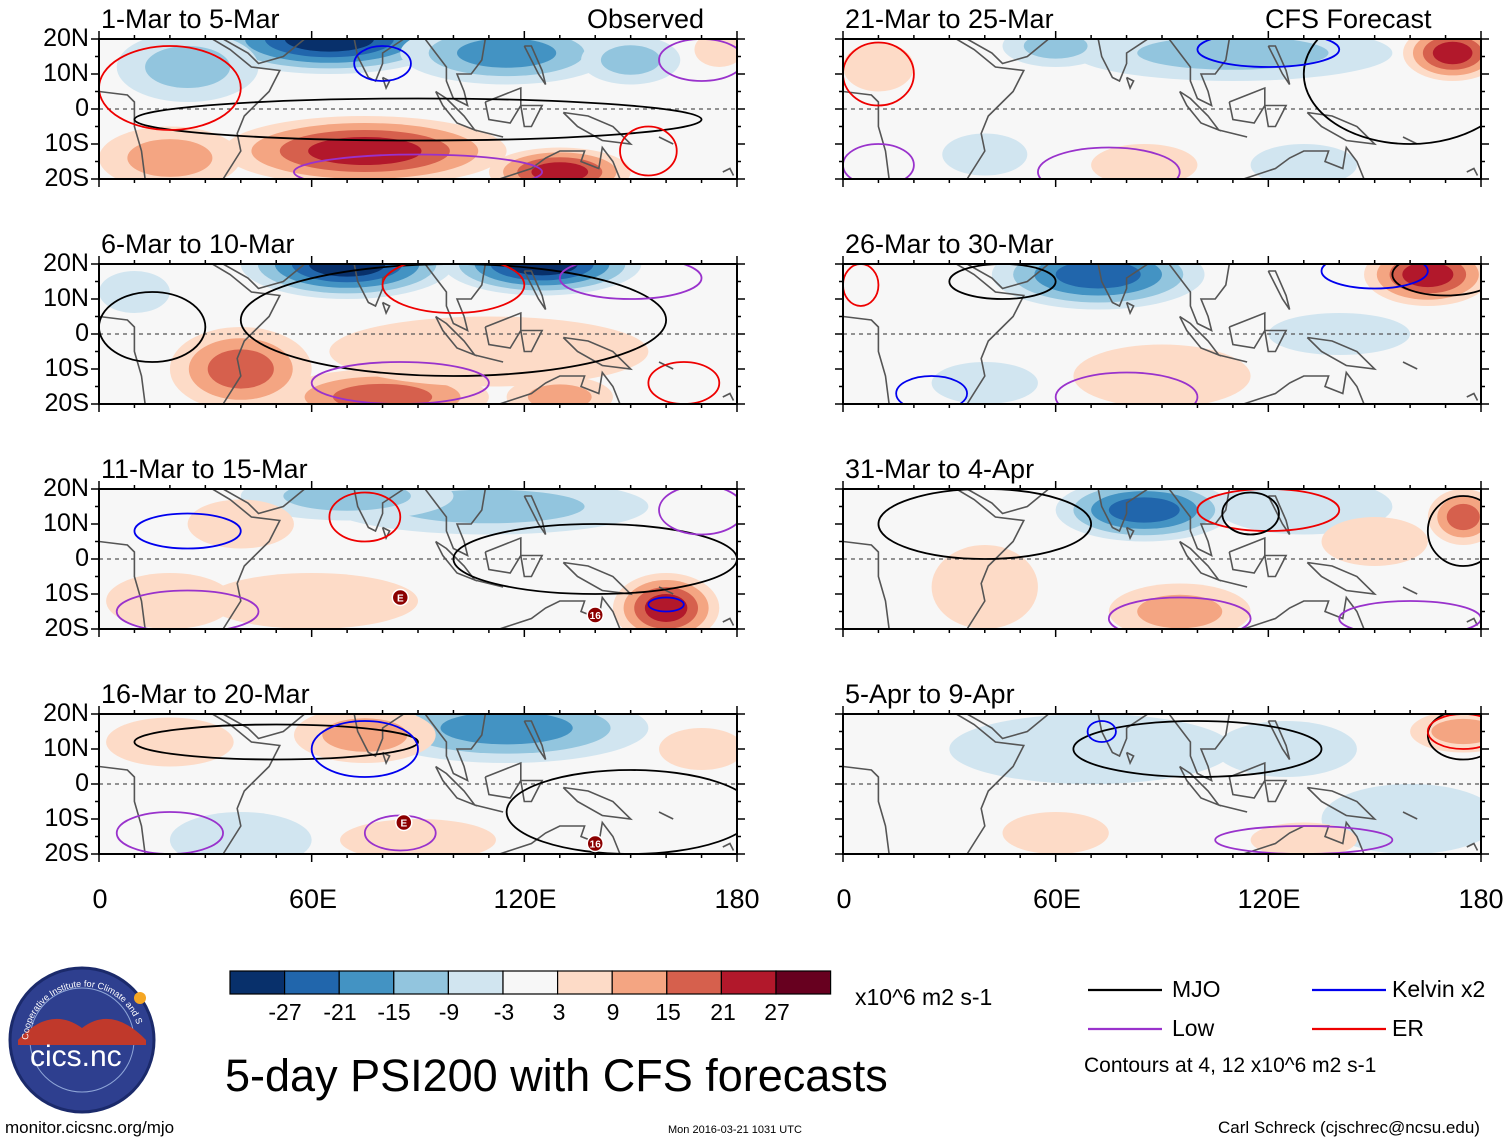 Image resolution: width=1510 pixels, height=1142 pixels. Describe the element at coordinates (1348, 19) in the screenshot. I see `panel-tag-forecast: CFS Forecast` at that location.